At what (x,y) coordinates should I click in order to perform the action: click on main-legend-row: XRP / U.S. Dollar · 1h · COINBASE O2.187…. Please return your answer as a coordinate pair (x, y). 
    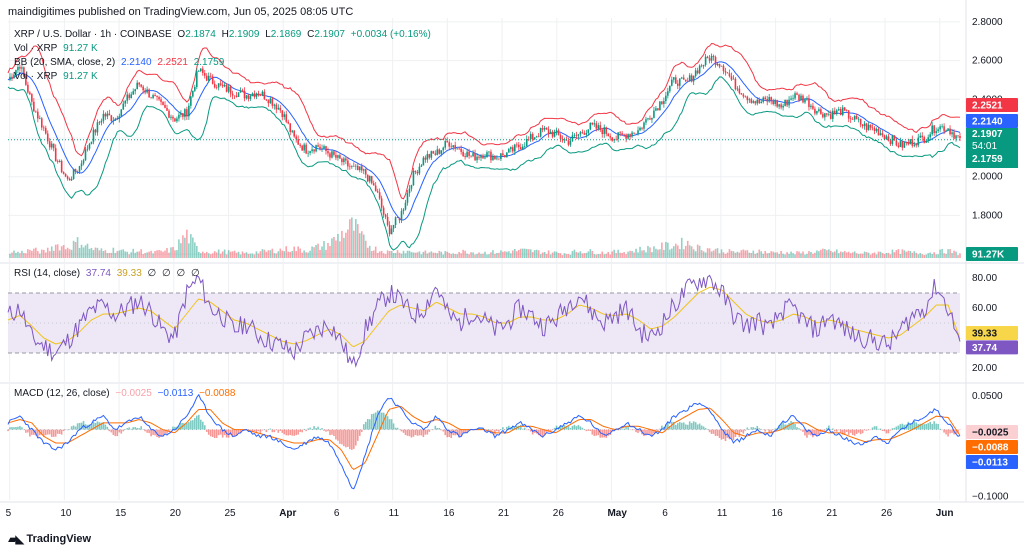
    Looking at the image, I should click on (224, 34).